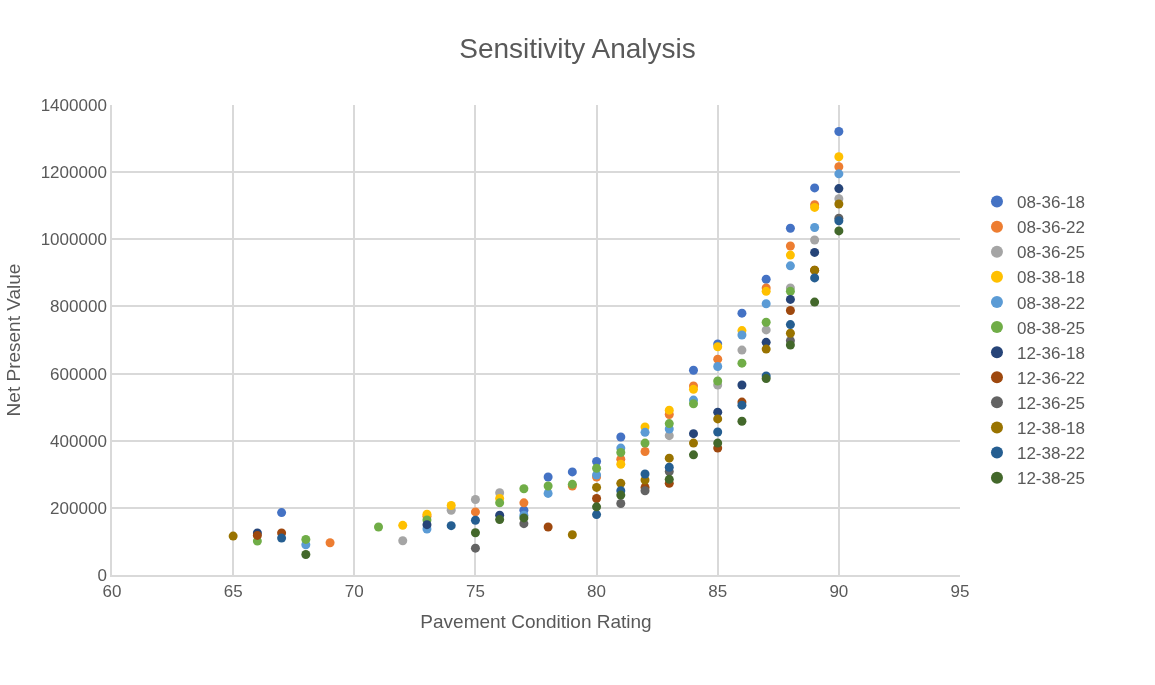  Describe the element at coordinates (1051, 303) in the screenshot. I see `legend-label: 08-38-22` at that location.